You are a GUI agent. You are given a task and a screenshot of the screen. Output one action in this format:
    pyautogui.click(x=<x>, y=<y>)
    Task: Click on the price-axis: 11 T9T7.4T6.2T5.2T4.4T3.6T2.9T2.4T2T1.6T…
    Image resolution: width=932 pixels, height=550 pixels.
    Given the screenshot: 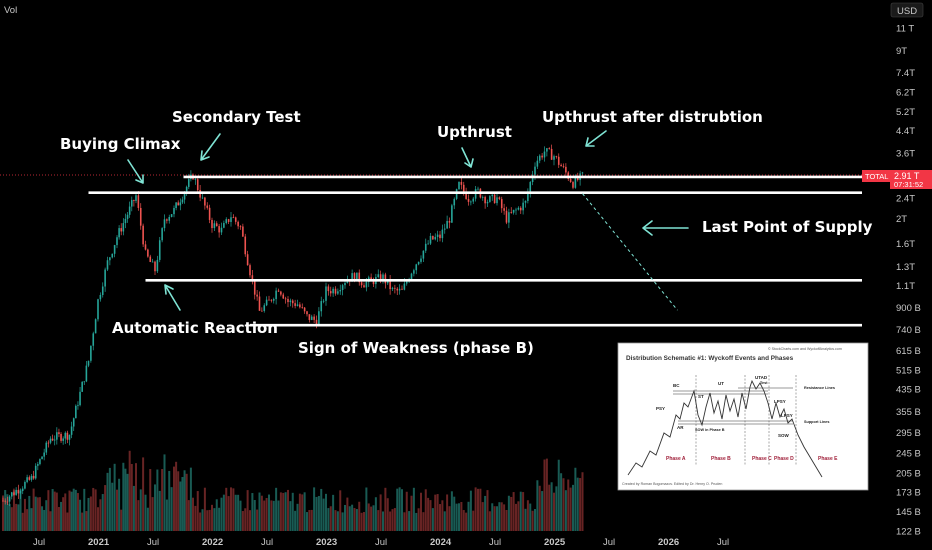 What is the action you would take?
    pyautogui.click(x=908, y=281)
    